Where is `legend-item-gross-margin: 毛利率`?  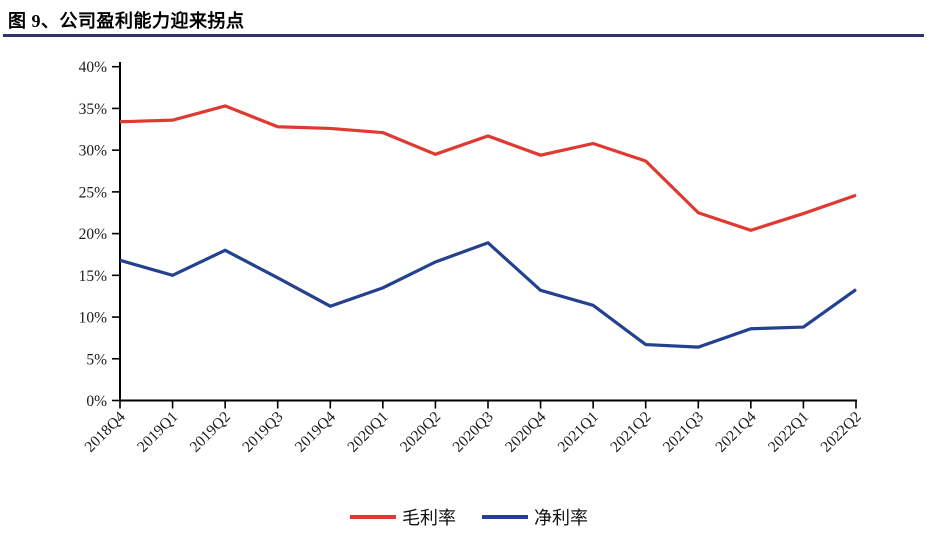 legend-item-gross-margin: 毛利率 is located at coordinates (403, 517).